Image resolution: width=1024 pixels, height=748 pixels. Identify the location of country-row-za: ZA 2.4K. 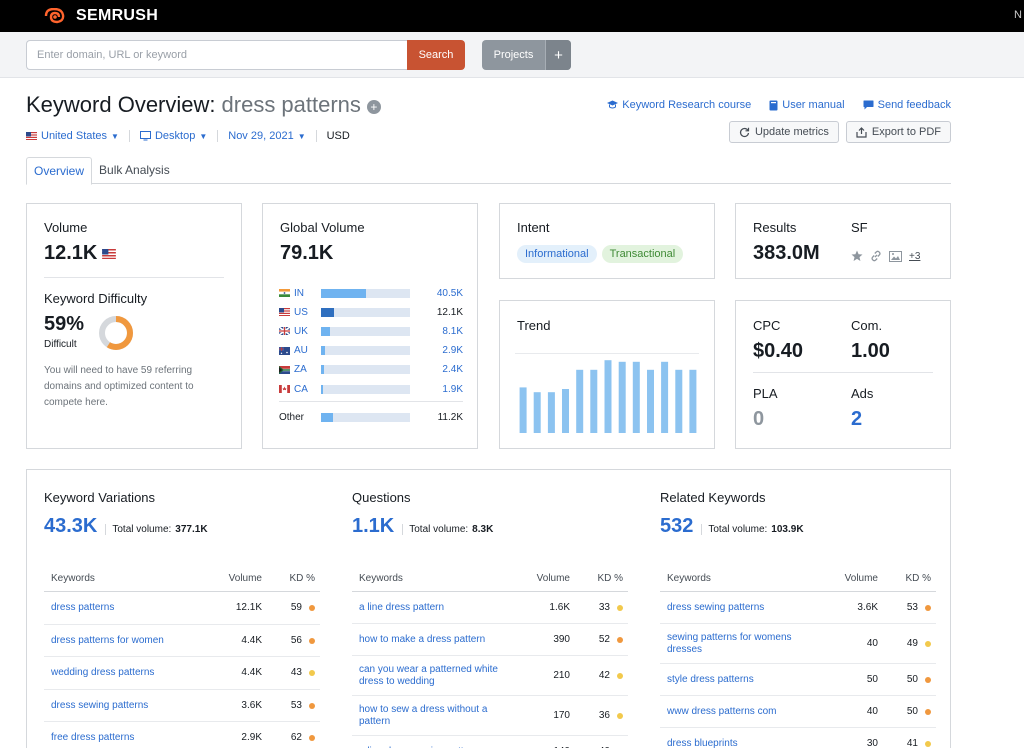
(371, 370).